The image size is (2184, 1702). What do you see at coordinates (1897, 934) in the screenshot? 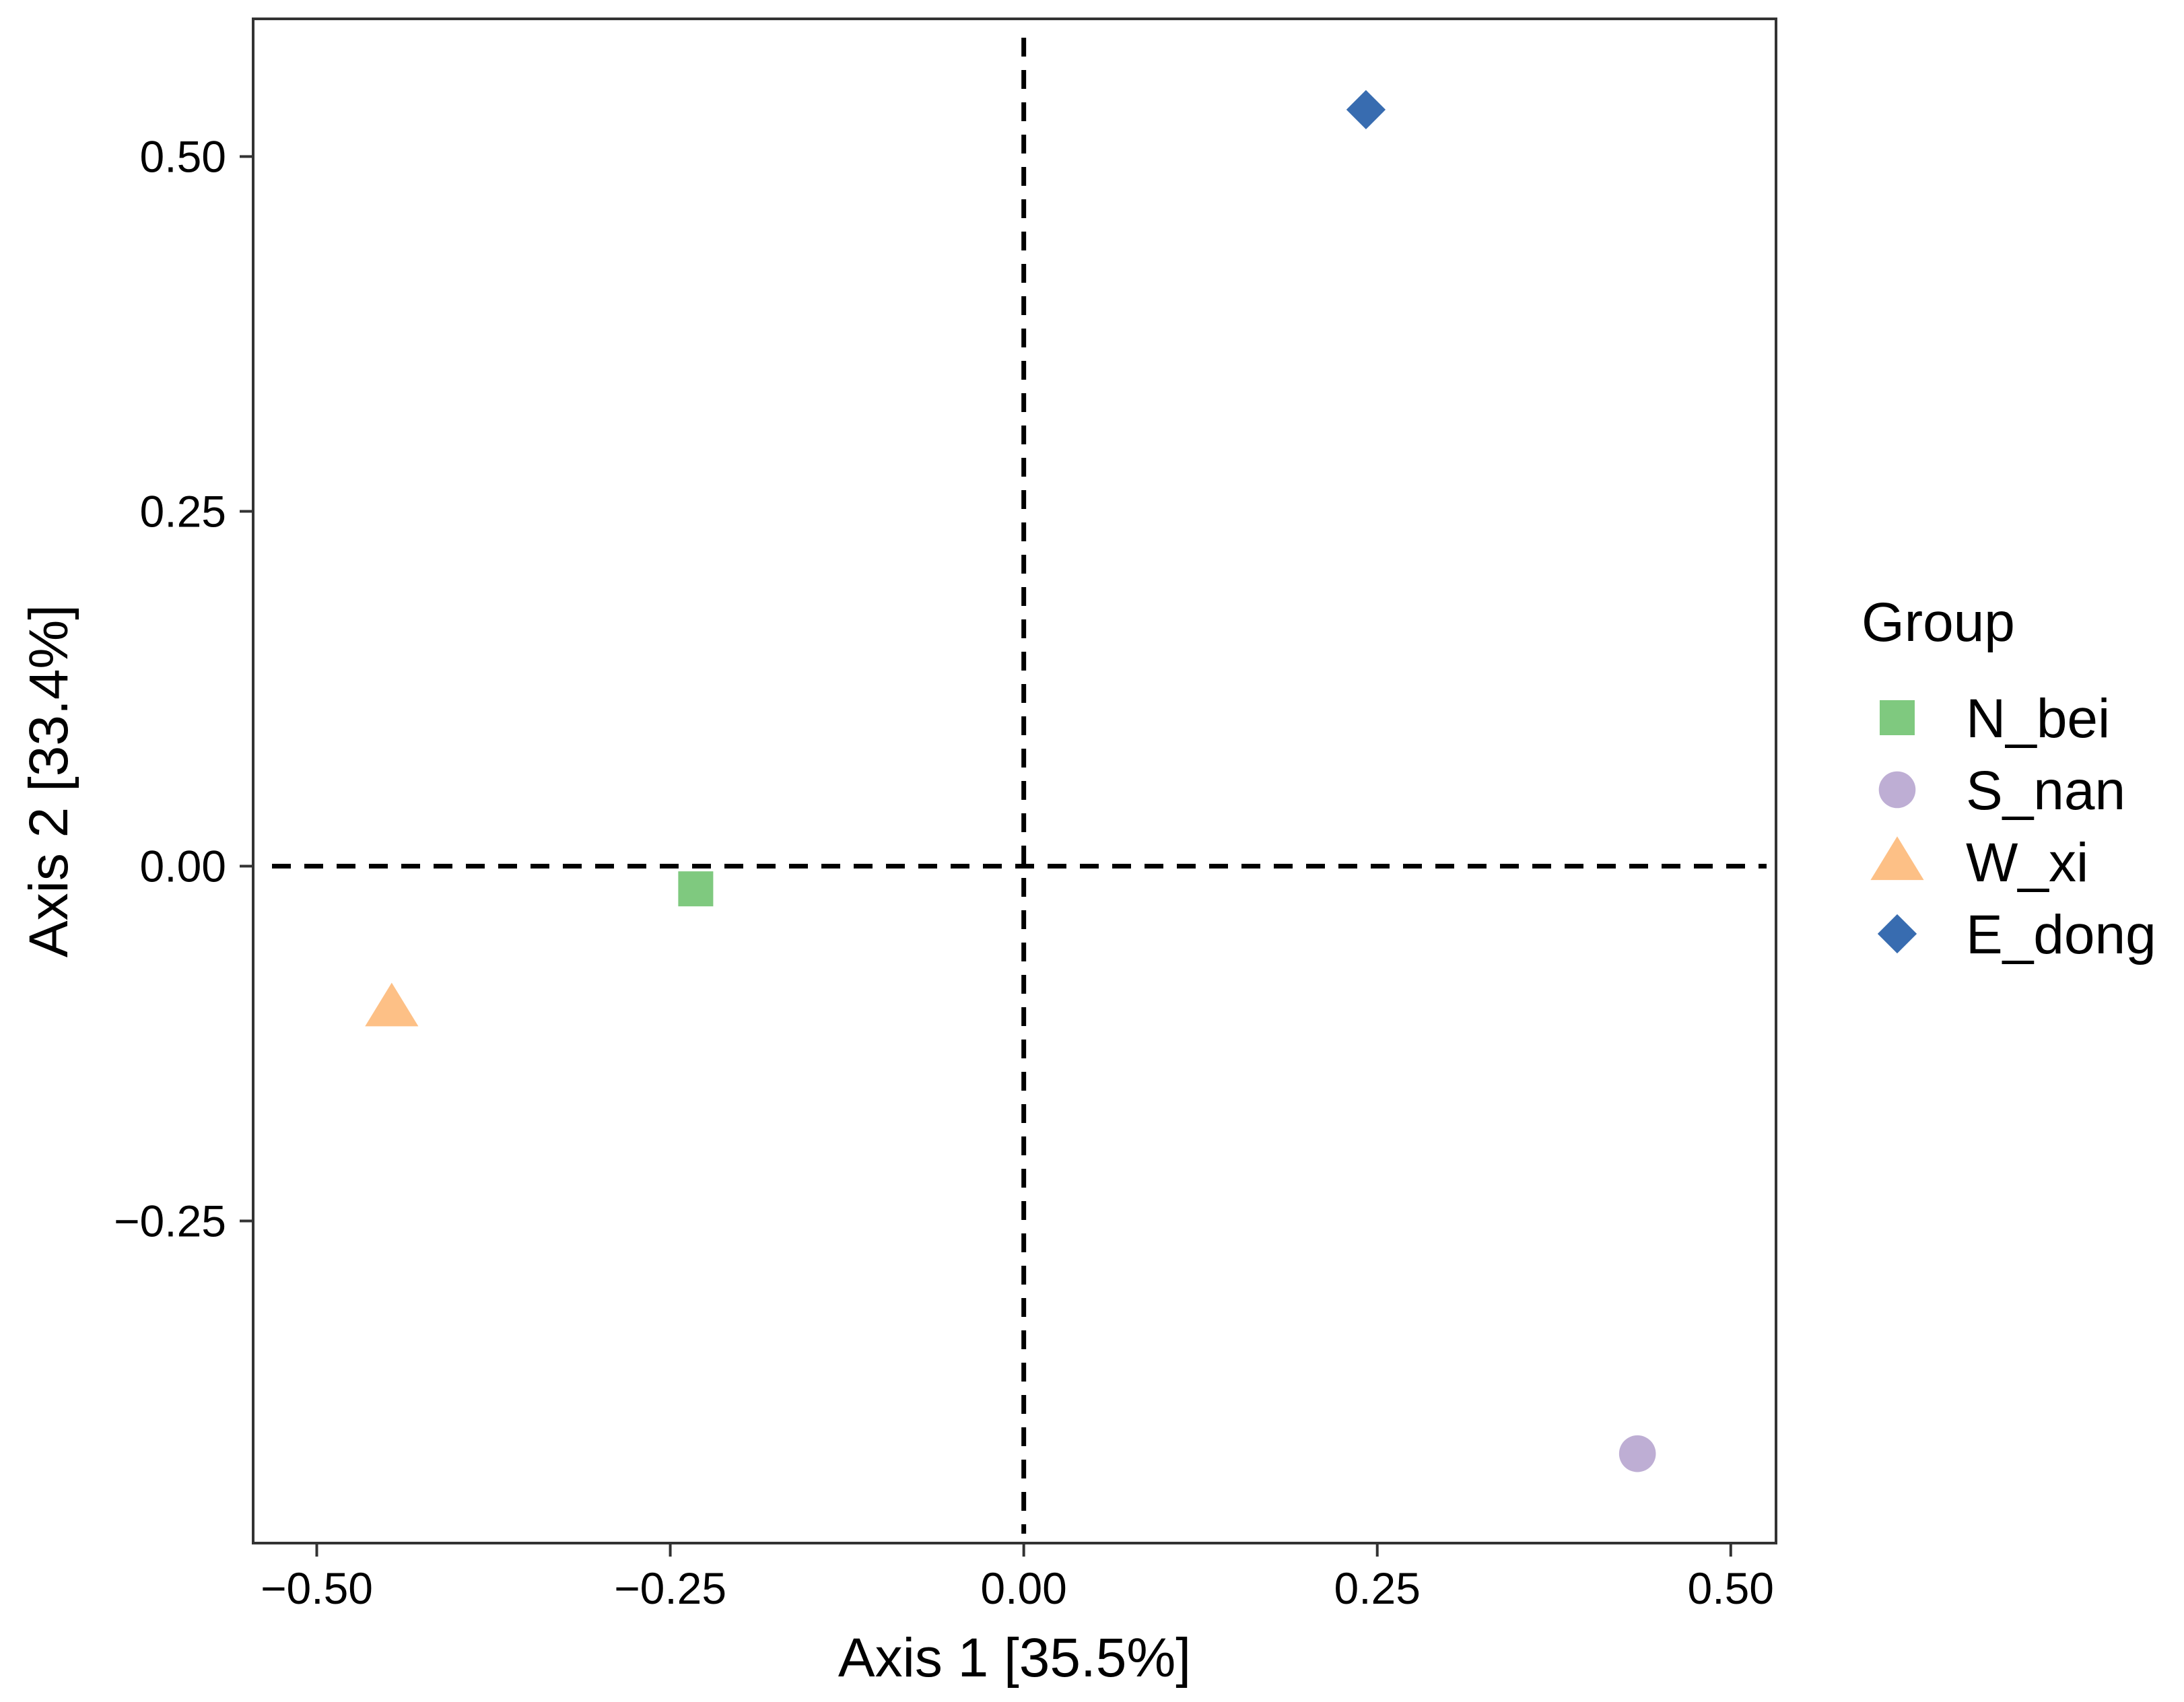
I see `legend-key-e-dong` at bounding box center [1897, 934].